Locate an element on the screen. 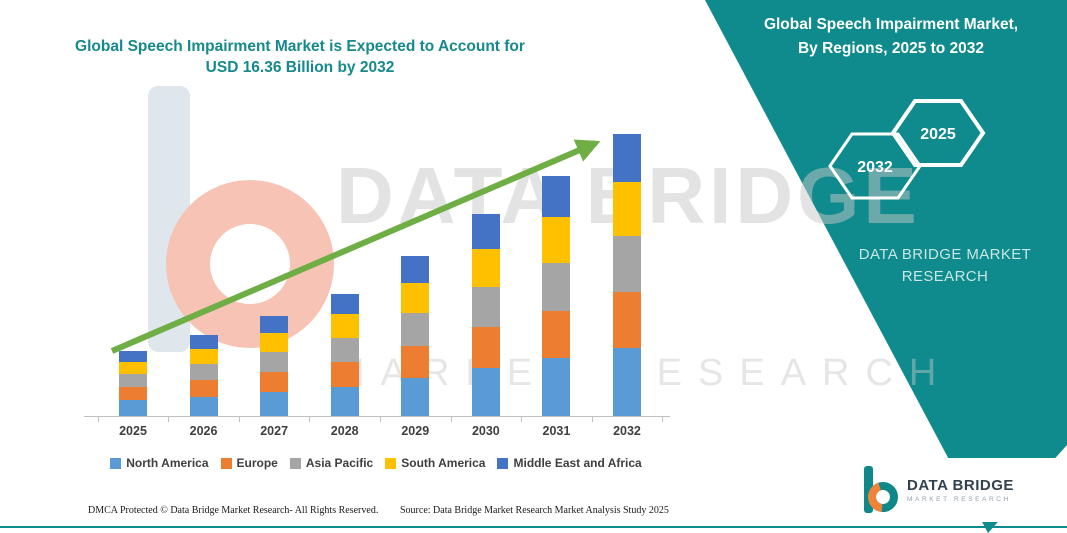  dbmr-logo-b-icon is located at coordinates (881, 489).